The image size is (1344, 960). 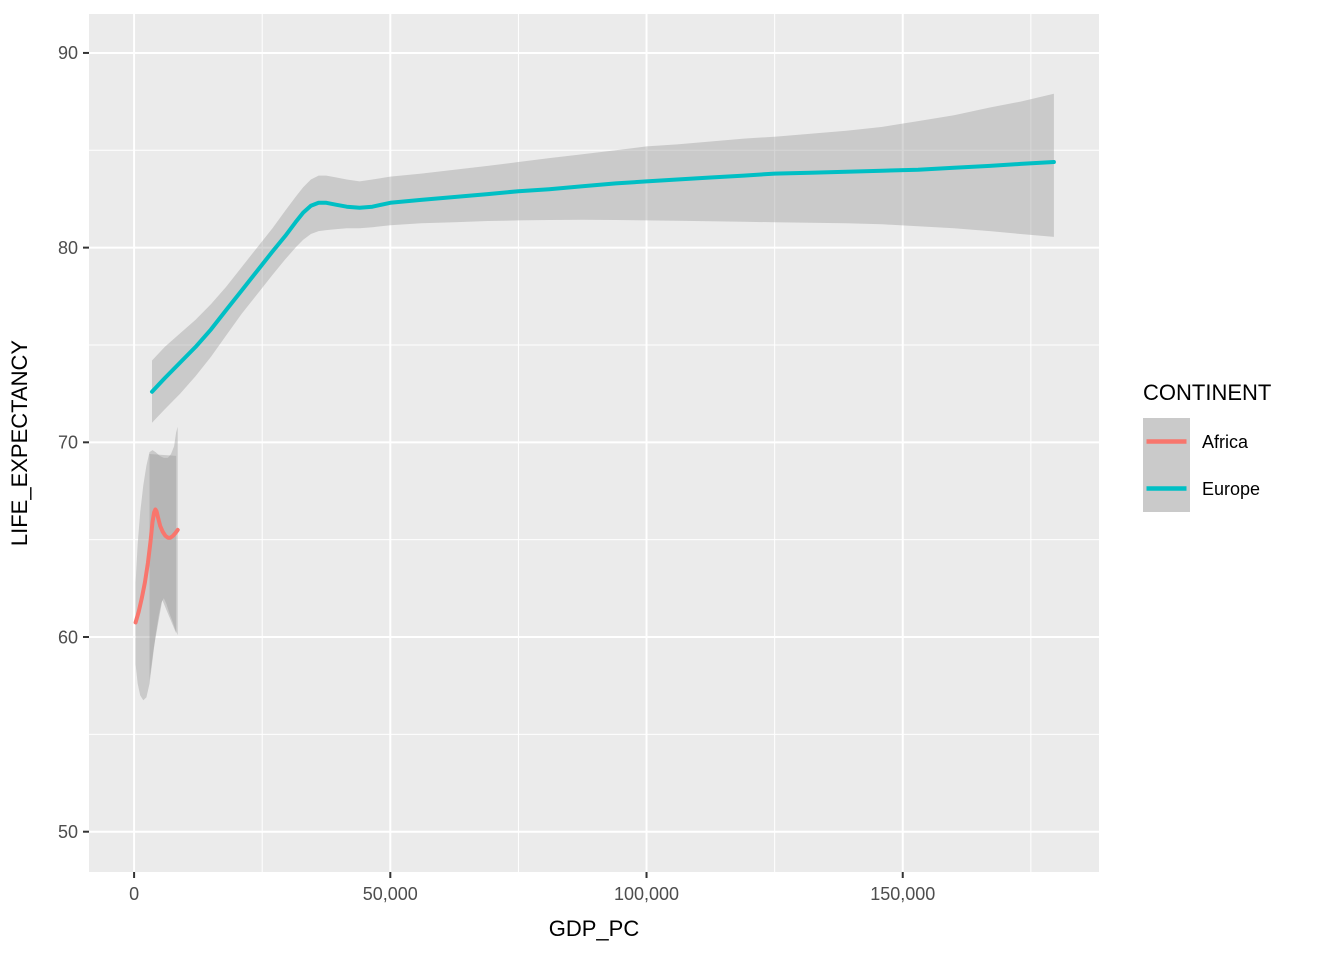 What do you see at coordinates (1231, 489) in the screenshot?
I see `legend-label-europe: Europe` at bounding box center [1231, 489].